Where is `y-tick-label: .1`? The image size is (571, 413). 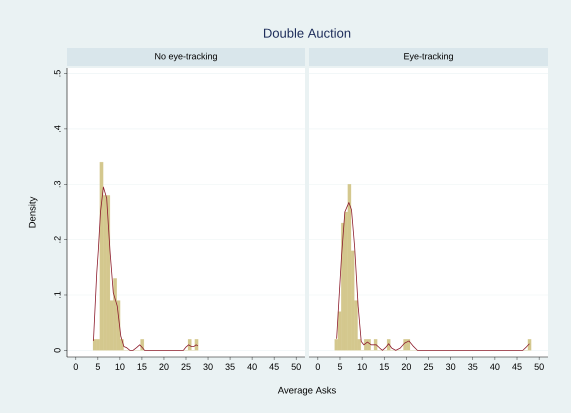
y-tick-label: .1 is located at coordinates (57, 295).